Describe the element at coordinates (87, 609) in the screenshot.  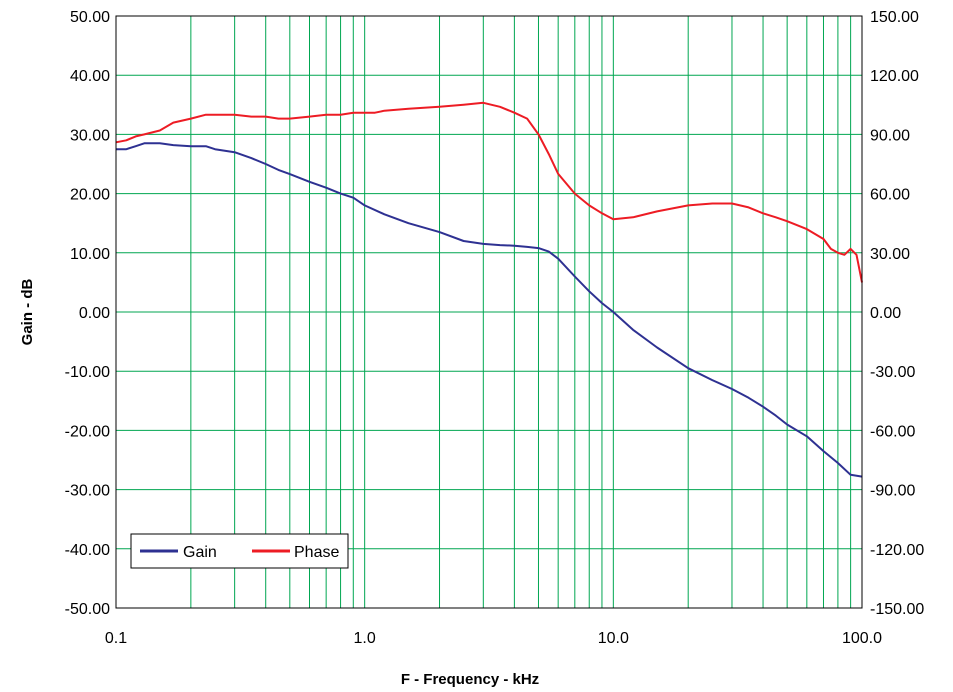
I see `y-left-tick-label: -50.00` at that location.